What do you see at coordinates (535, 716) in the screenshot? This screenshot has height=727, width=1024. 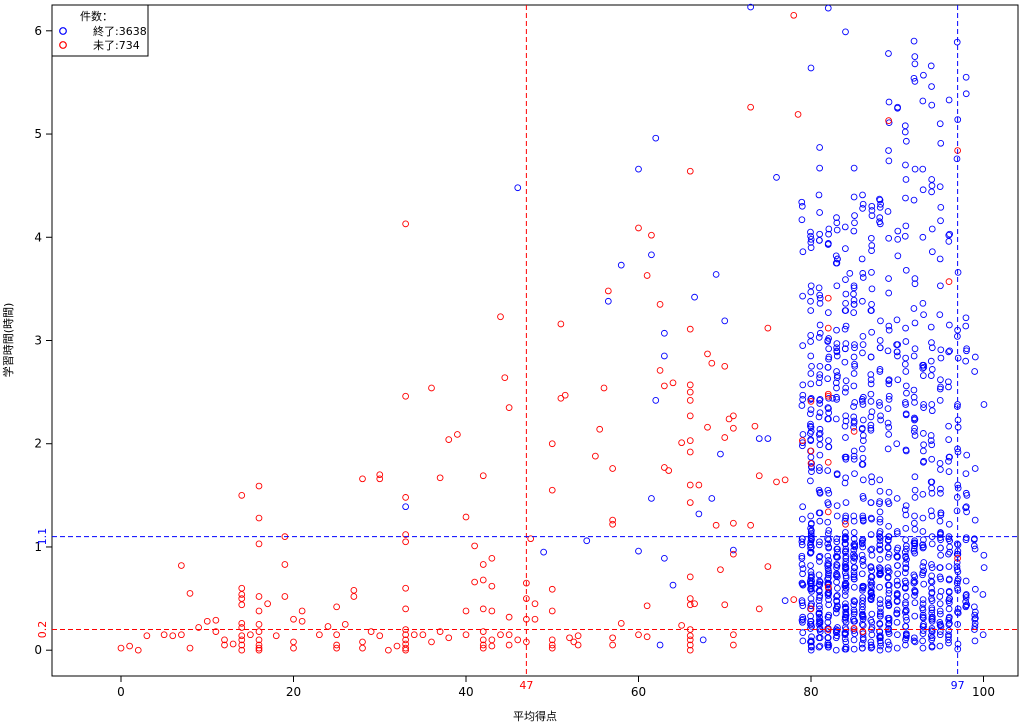 I see `x-axis-title: 平均得点` at bounding box center [535, 716].